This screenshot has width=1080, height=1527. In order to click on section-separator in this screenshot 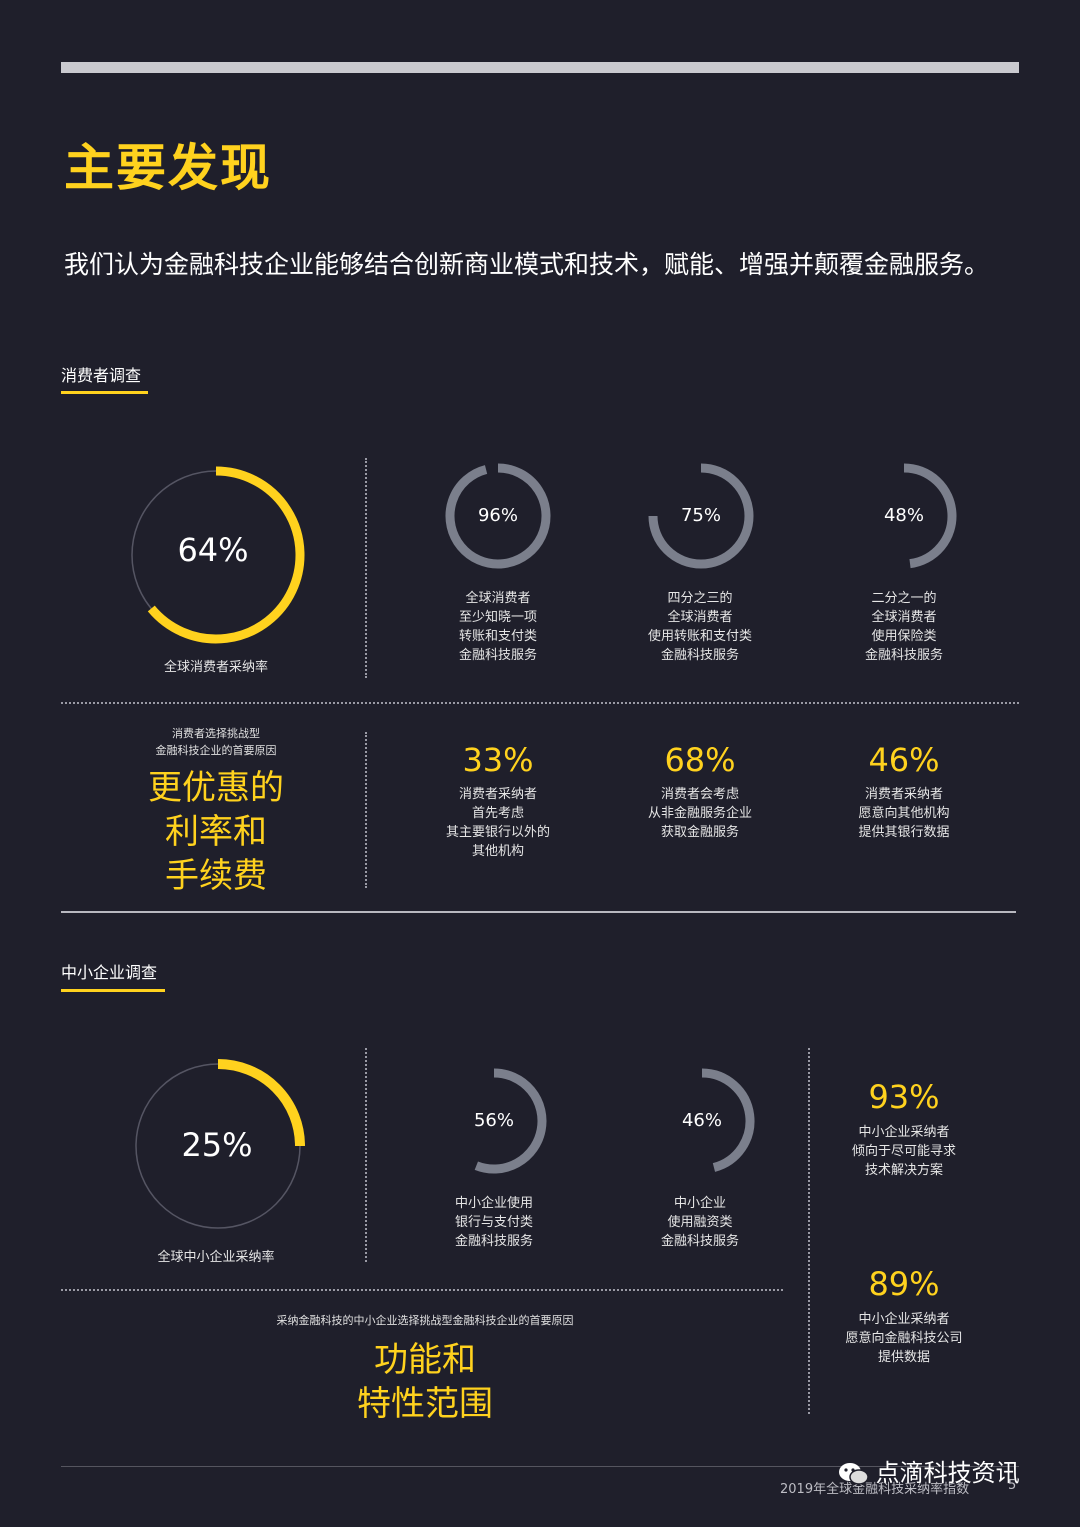, I will do `click(538, 912)`.